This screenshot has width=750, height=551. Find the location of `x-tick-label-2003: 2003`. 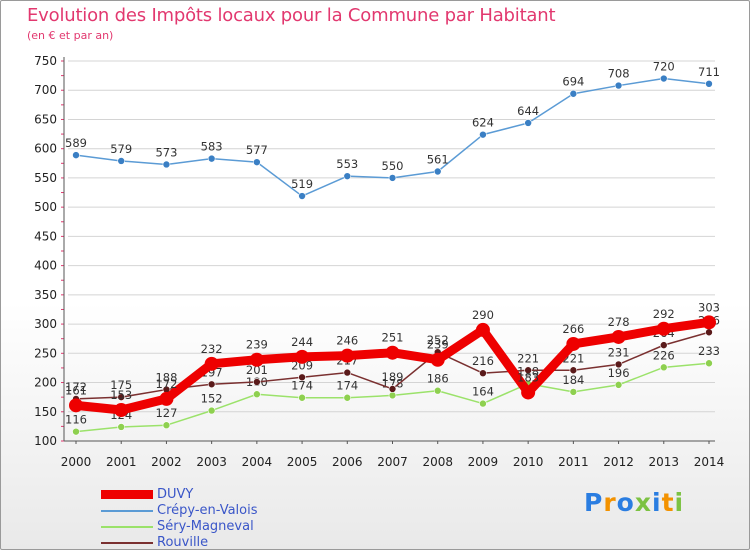

x-tick-label-2003: 2003 is located at coordinates (211, 462).